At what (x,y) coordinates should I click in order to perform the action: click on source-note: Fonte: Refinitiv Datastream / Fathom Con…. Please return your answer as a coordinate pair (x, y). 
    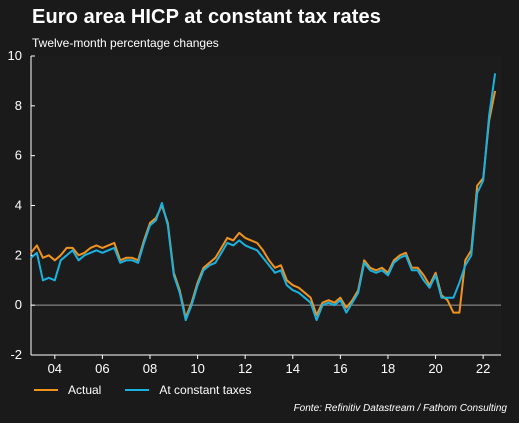
    Looking at the image, I should click on (400, 408).